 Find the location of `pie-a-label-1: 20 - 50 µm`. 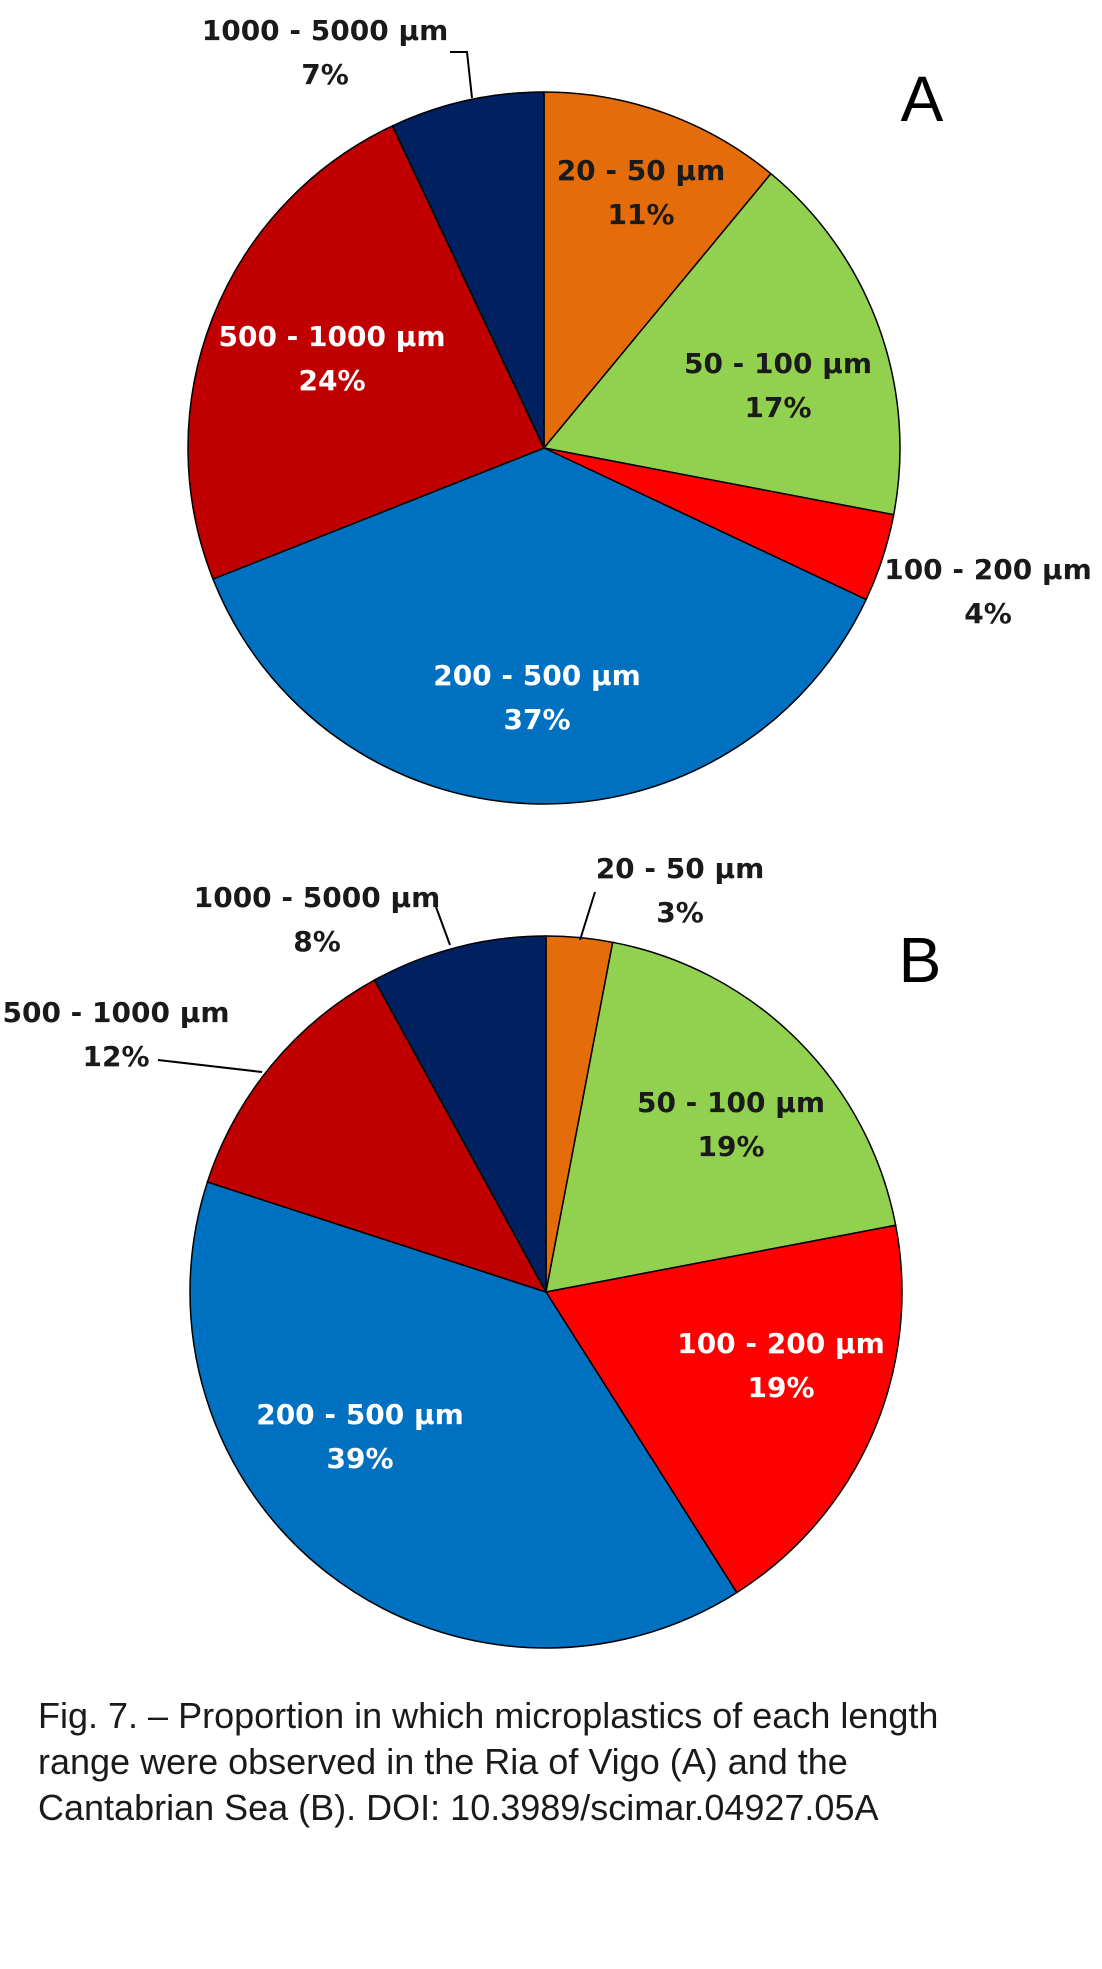

pie-a-label-1: 20 - 50 µm is located at coordinates (641, 170).